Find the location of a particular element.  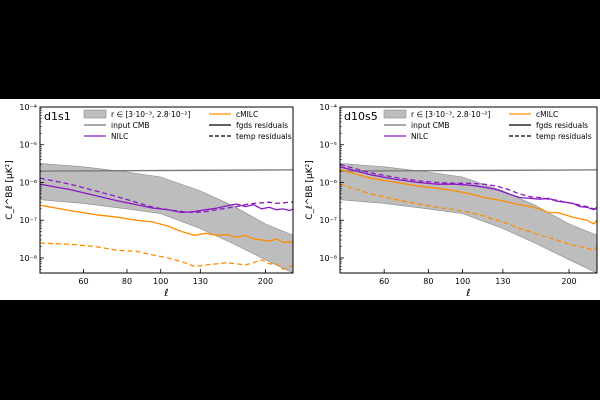

panel-label: d1s1 is located at coordinates (57, 116).